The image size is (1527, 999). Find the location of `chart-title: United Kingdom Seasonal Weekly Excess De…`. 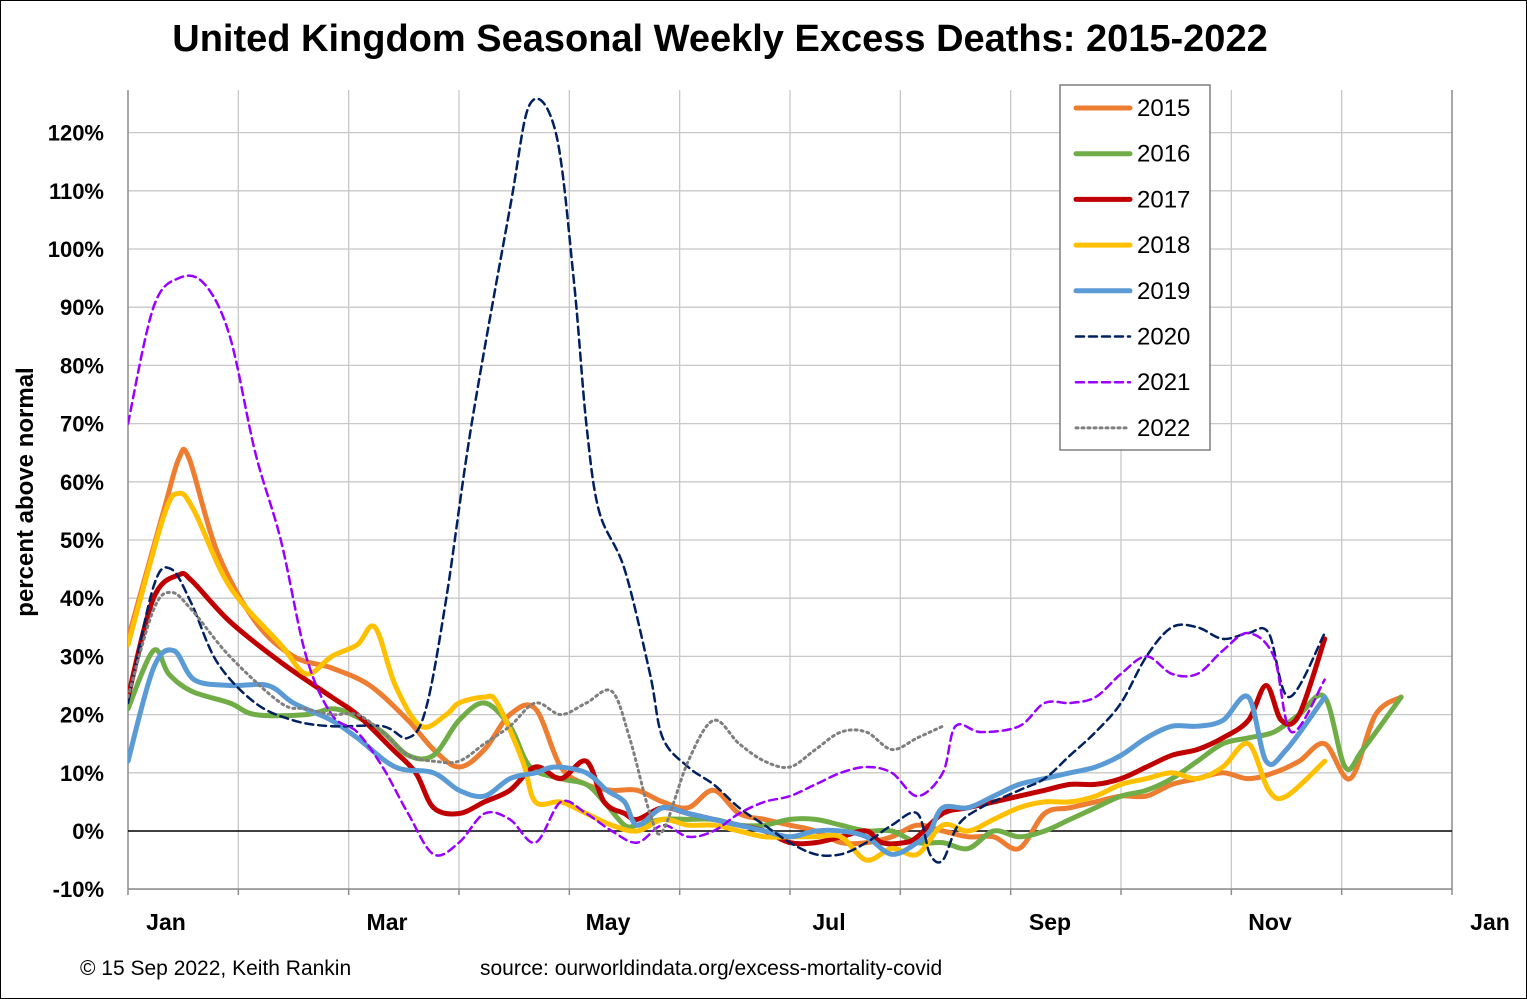

chart-title: United Kingdom Seasonal Weekly Excess De… is located at coordinates (720, 39).